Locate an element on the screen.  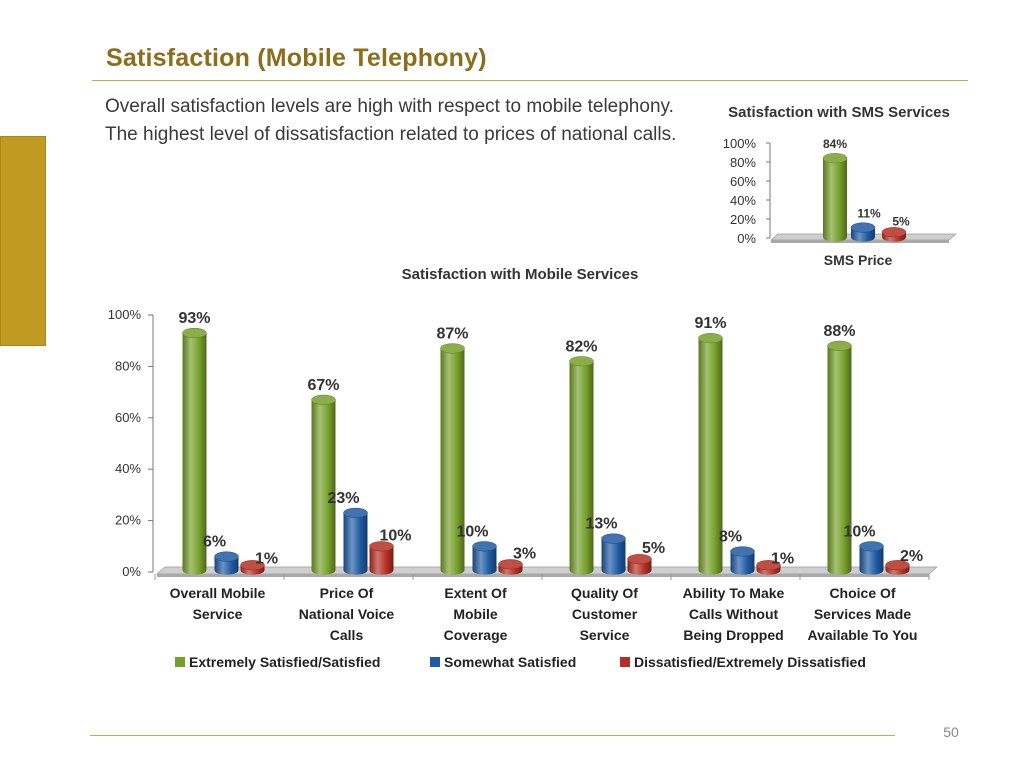
data-label: 82% is located at coordinates (581, 346).